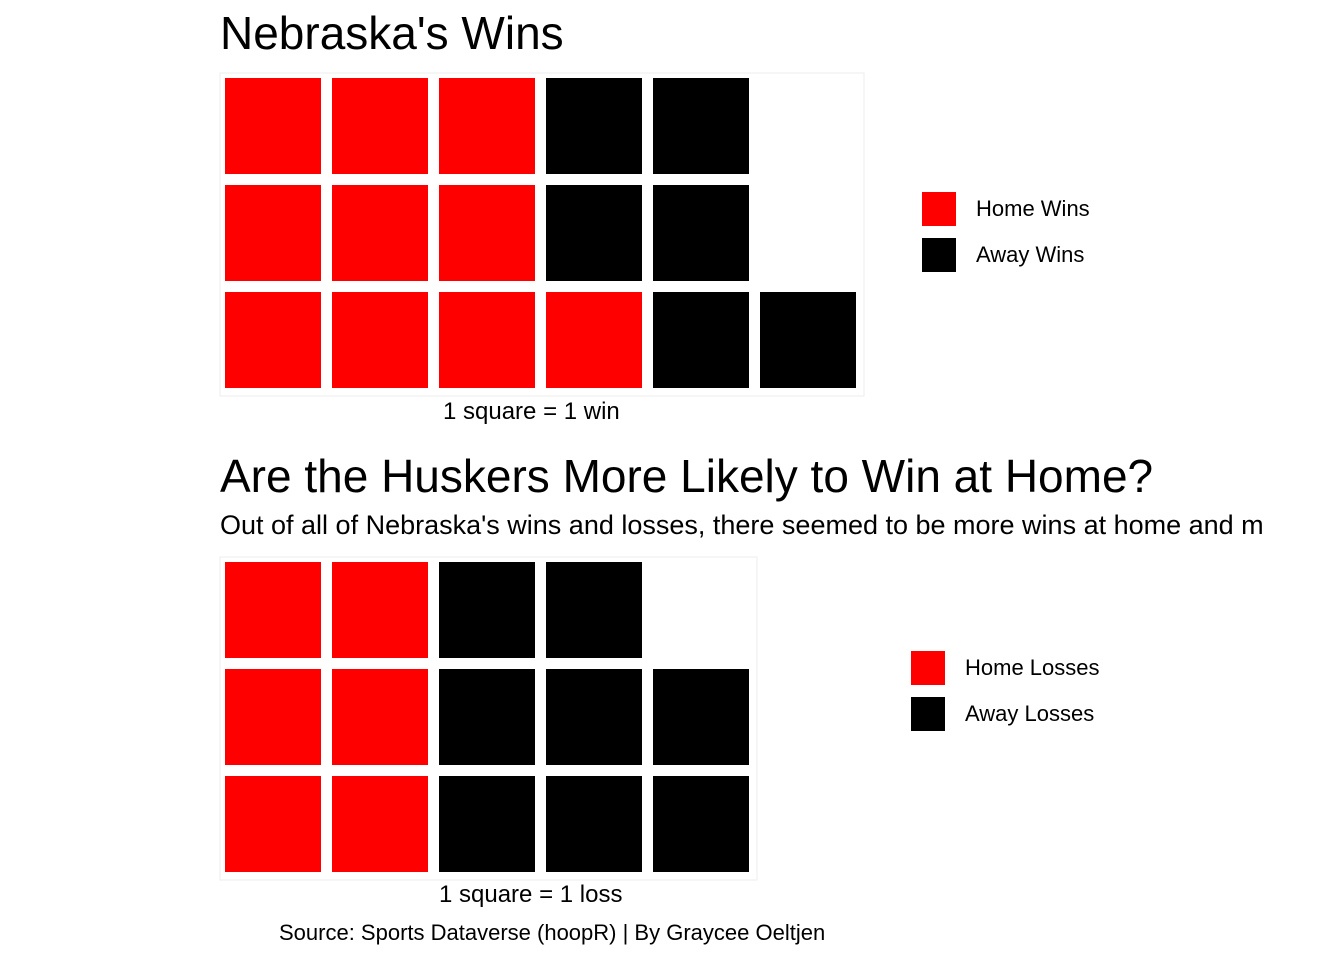 This screenshot has height=960, width=1344. I want to click on wins-unit-caption: 1 square = 1 win, so click(531, 411).